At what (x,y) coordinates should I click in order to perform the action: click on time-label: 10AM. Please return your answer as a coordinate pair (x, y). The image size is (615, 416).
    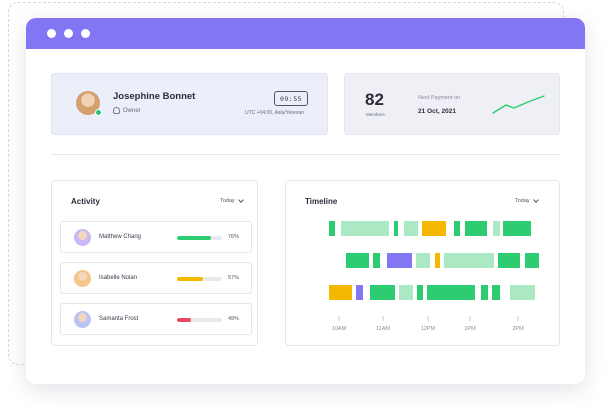
    Looking at the image, I should click on (339, 329).